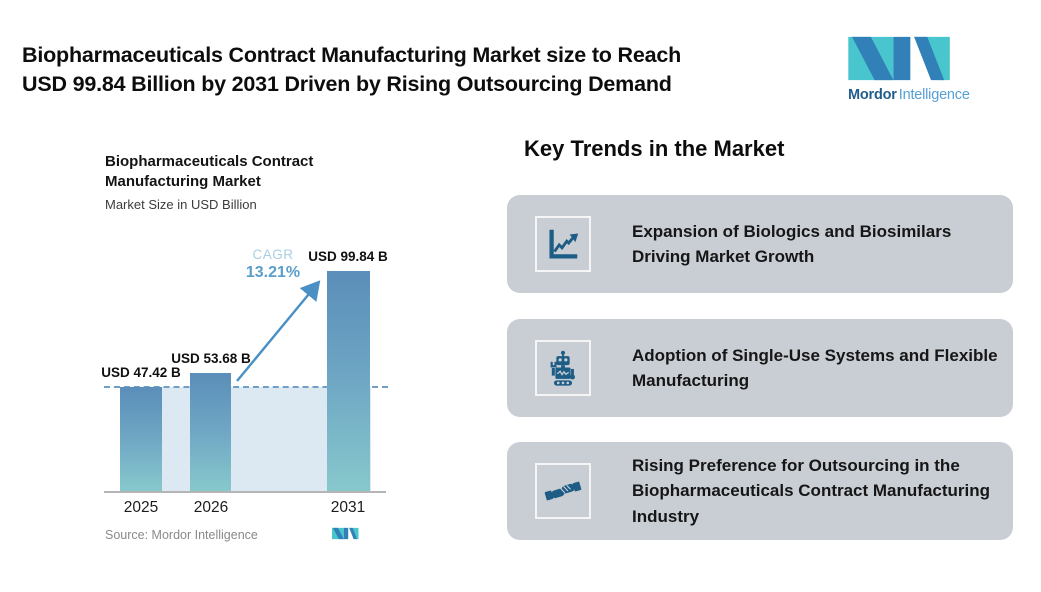 The image size is (1041, 592). What do you see at coordinates (348, 256) in the screenshot?
I see `value-label-2031: USD 99.84 B` at bounding box center [348, 256].